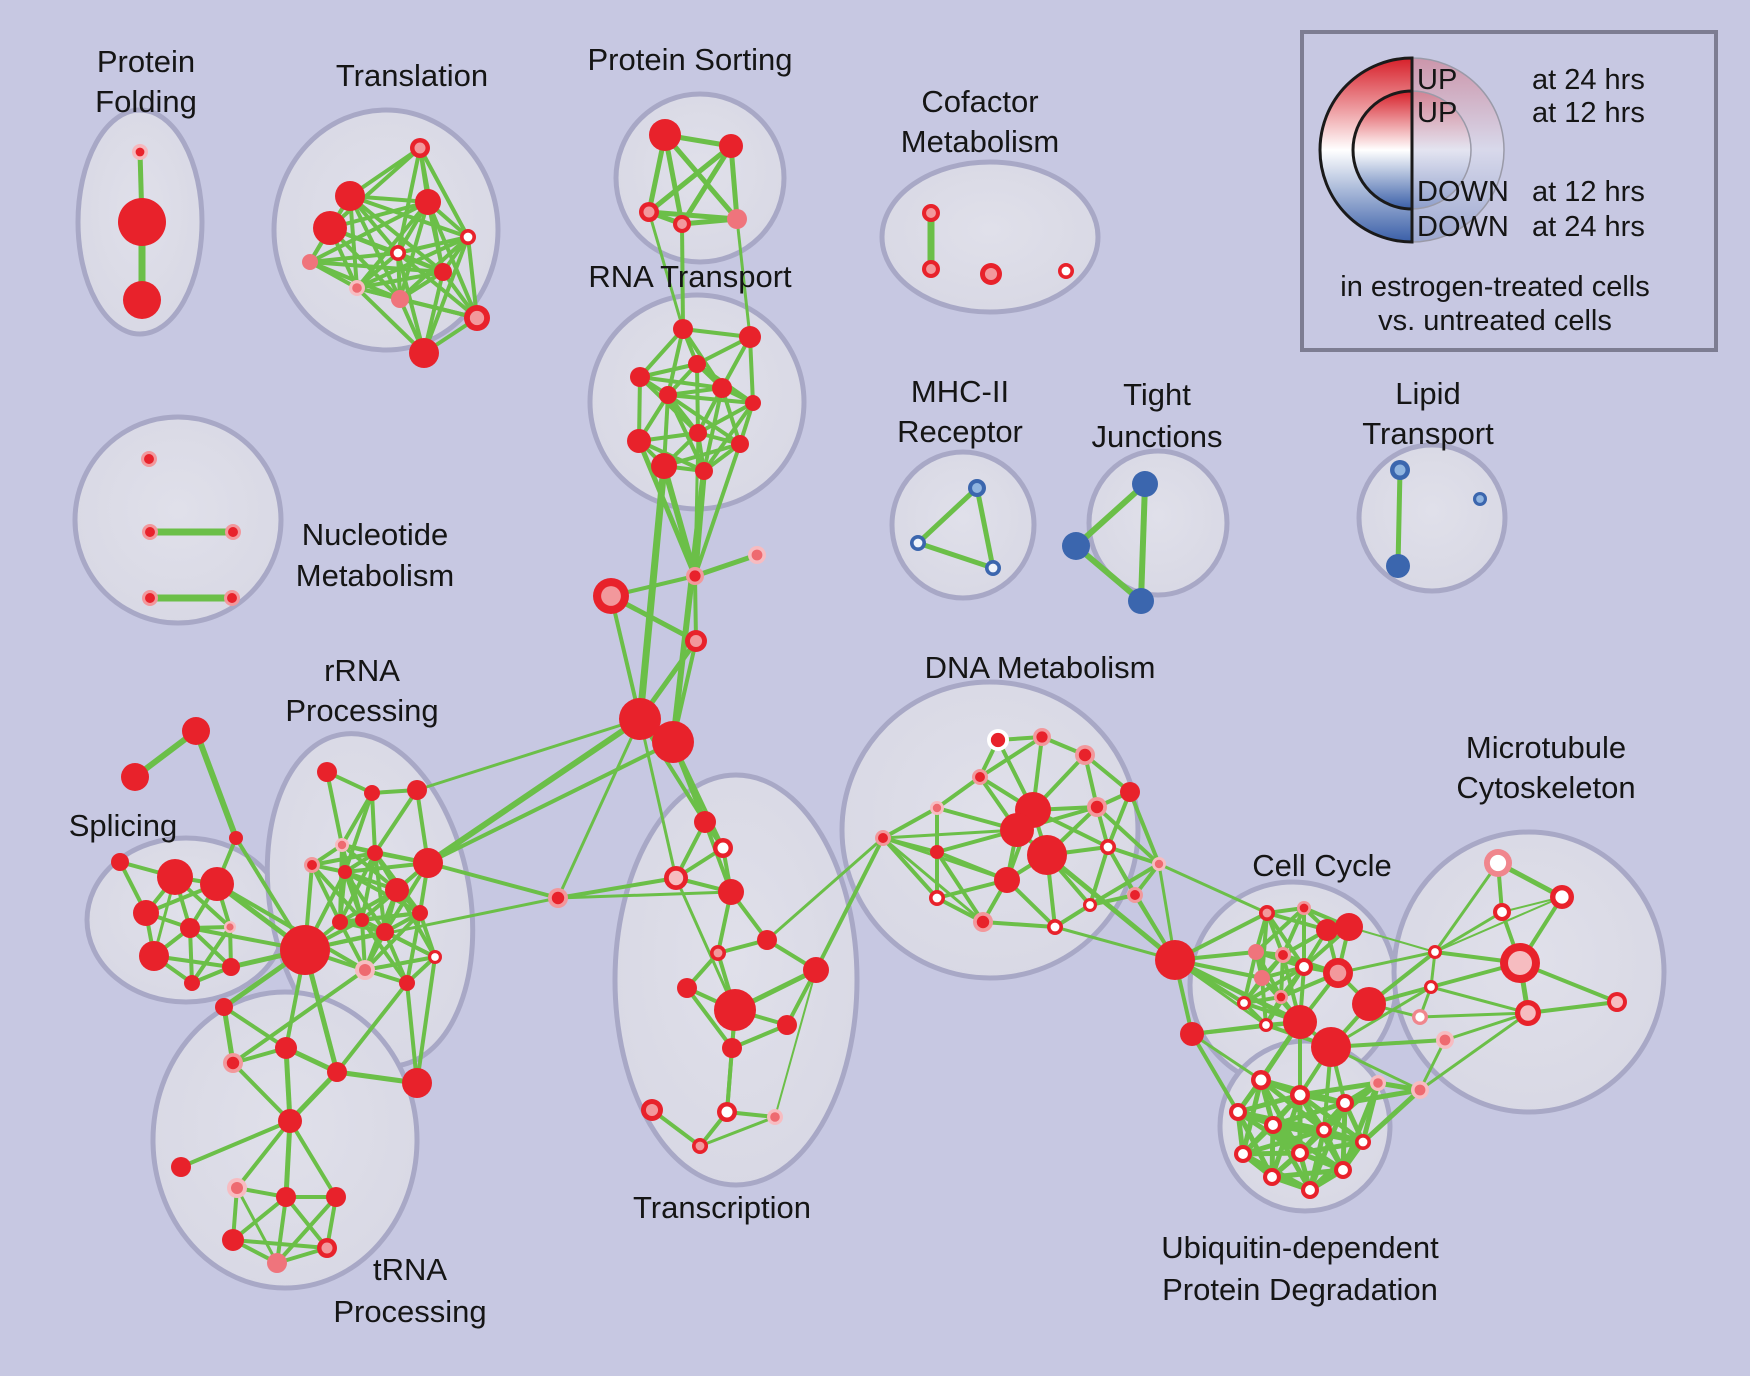 The height and width of the screenshot is (1376, 1750). I want to click on node-core-tx12, so click(727, 1112).